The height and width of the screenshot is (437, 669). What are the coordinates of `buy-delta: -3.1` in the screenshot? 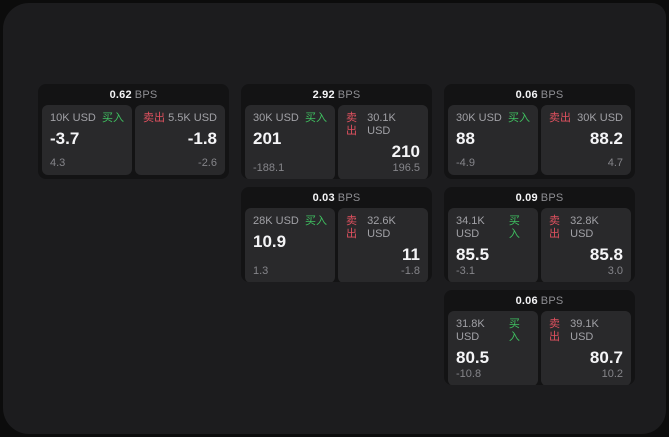 It's located at (465, 271).